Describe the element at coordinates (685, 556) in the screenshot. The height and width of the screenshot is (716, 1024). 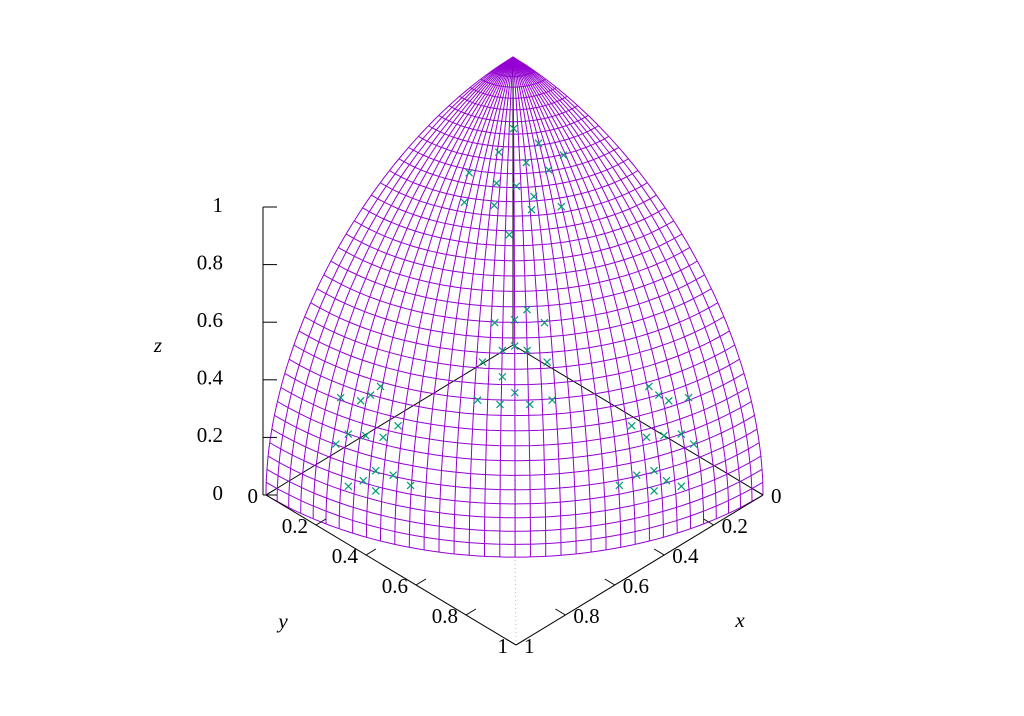
I see `x-tick-label: 0.4` at that location.